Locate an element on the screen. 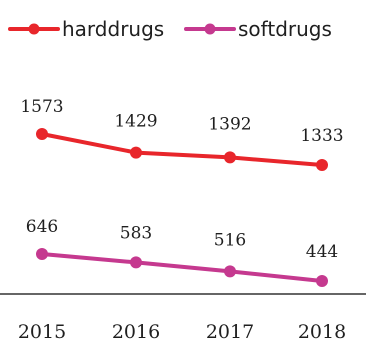 Image resolution: width=366 pixels, height=352 pixels. data-label: 444 is located at coordinates (322, 252).